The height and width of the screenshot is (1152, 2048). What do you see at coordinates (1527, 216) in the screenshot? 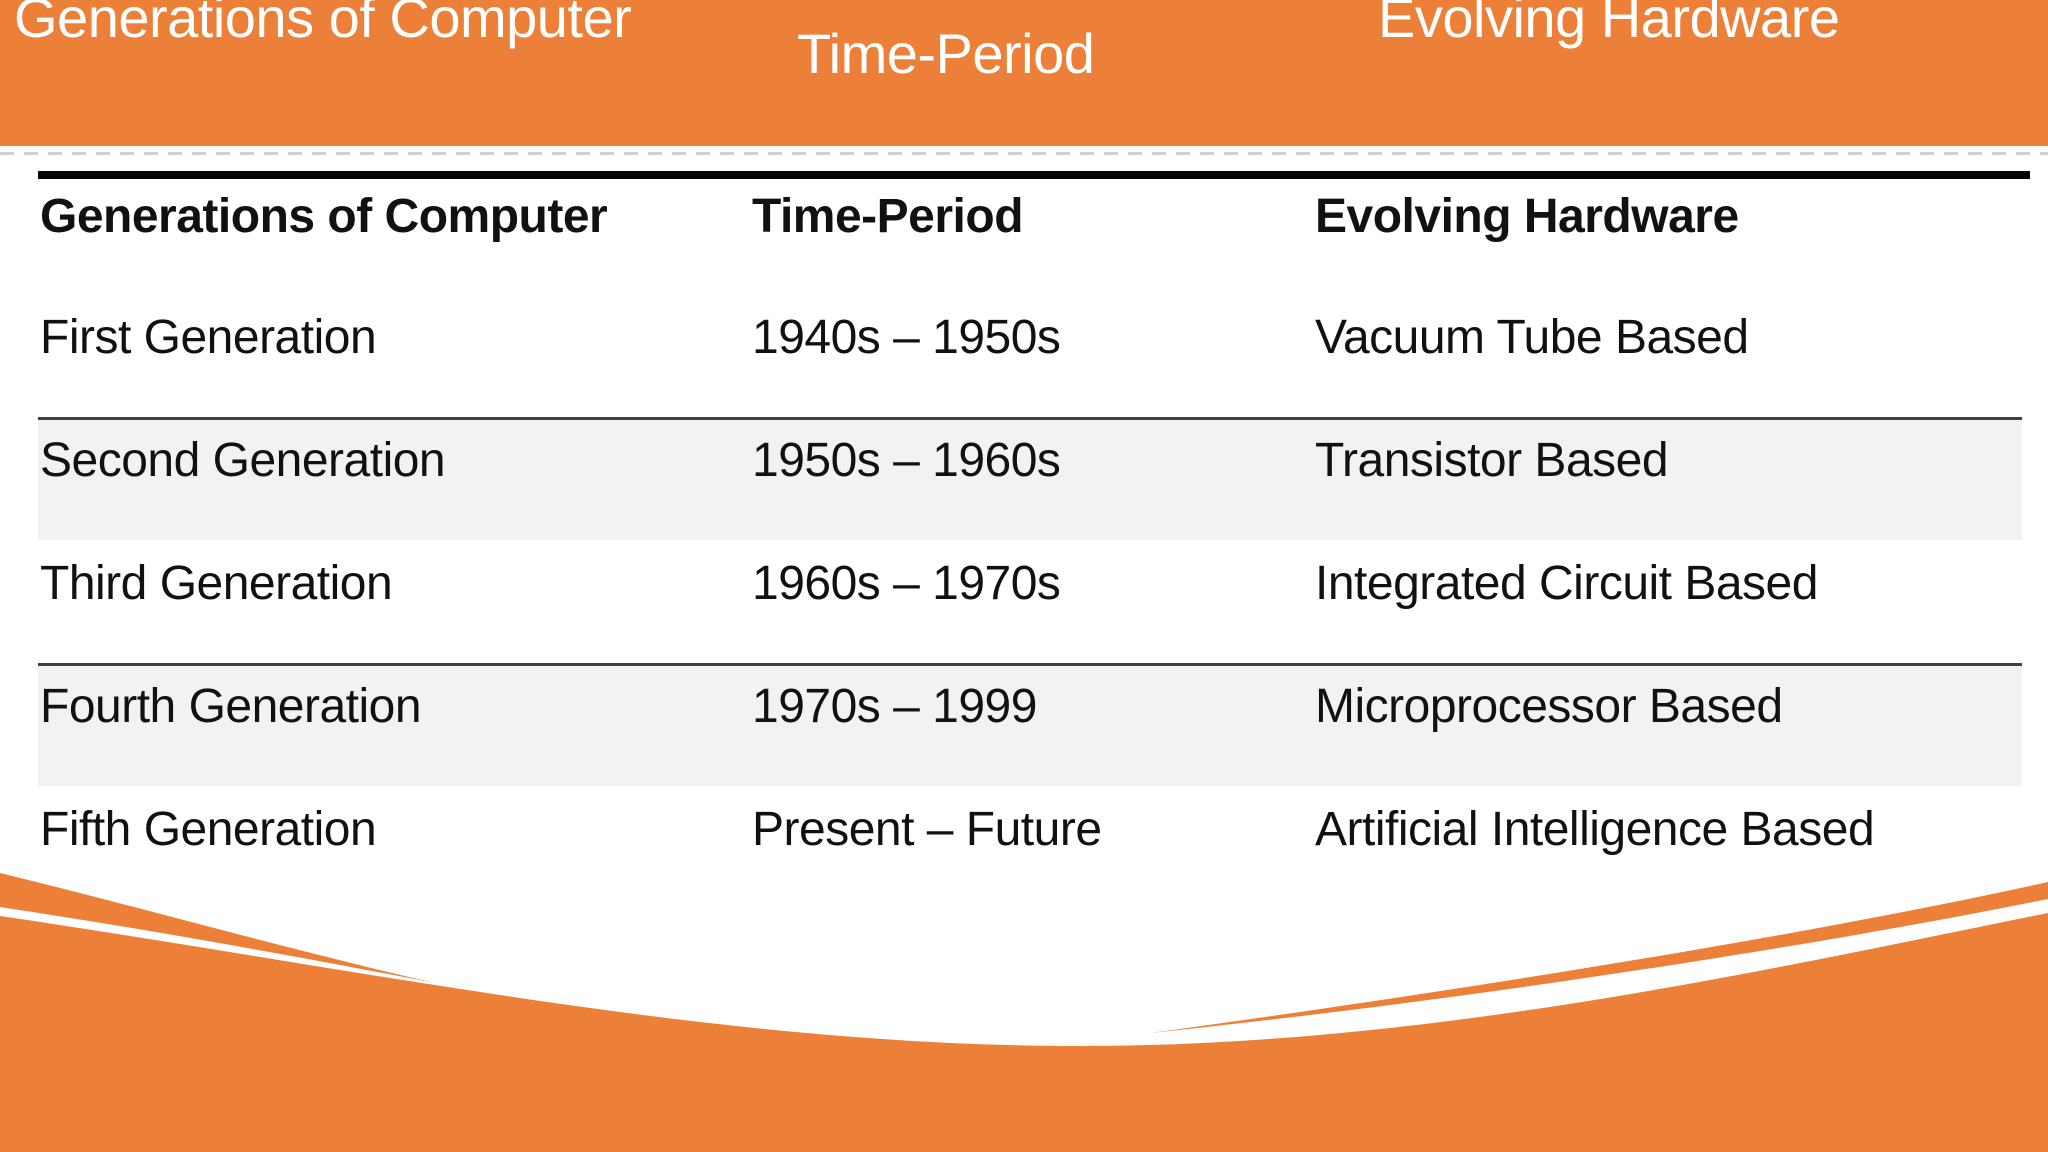
I see `column-header-hardware: Evolving Hardware` at bounding box center [1527, 216].